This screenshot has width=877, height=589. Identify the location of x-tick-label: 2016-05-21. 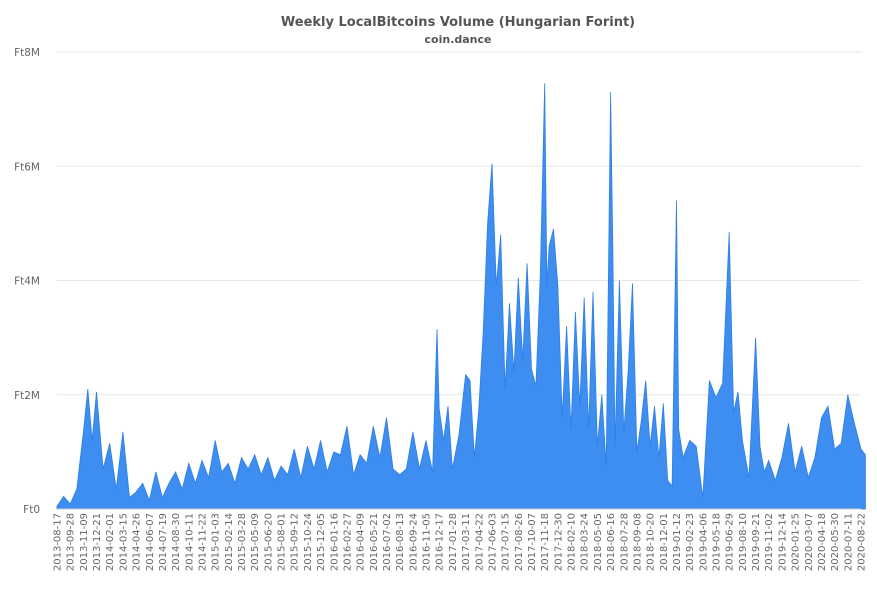
(374, 542).